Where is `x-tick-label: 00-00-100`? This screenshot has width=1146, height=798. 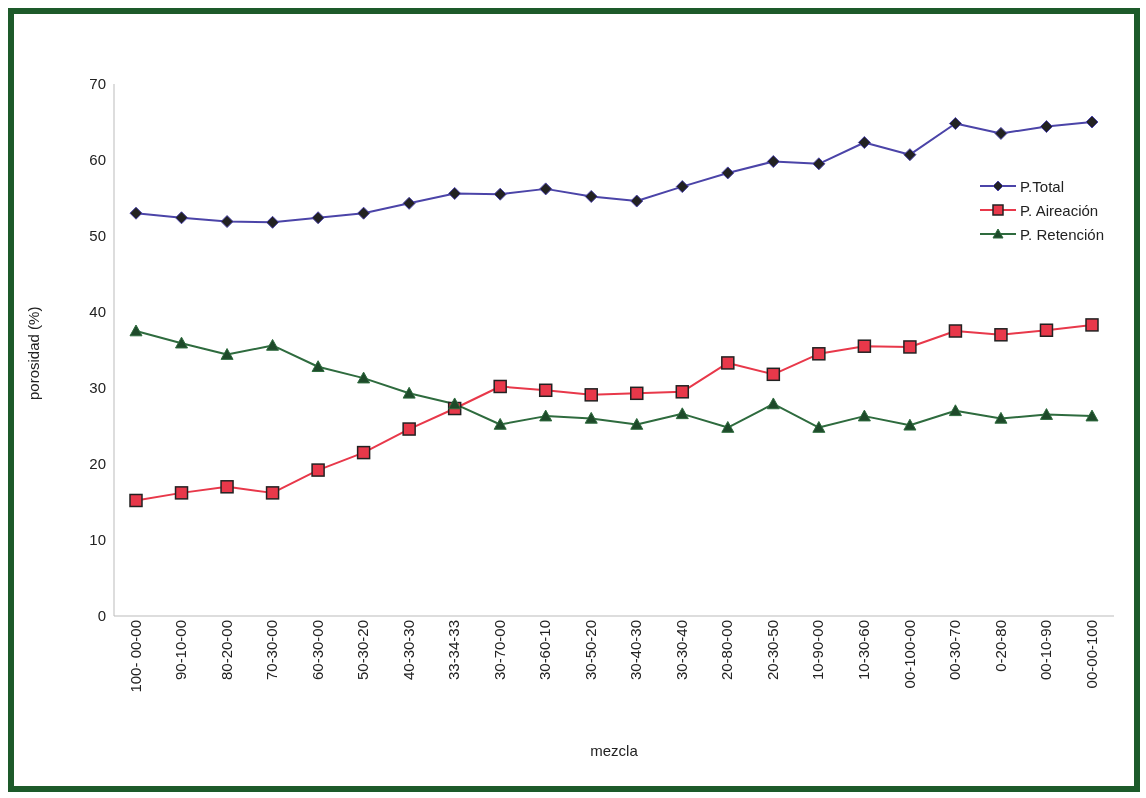 x-tick-label: 00-00-100 is located at coordinates (1091, 654).